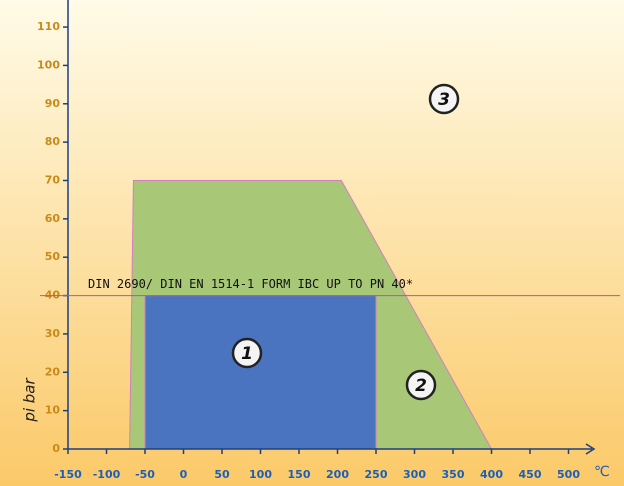  What do you see at coordinates (453, 474) in the screenshot?
I see `x-tick-label: 350` at bounding box center [453, 474].